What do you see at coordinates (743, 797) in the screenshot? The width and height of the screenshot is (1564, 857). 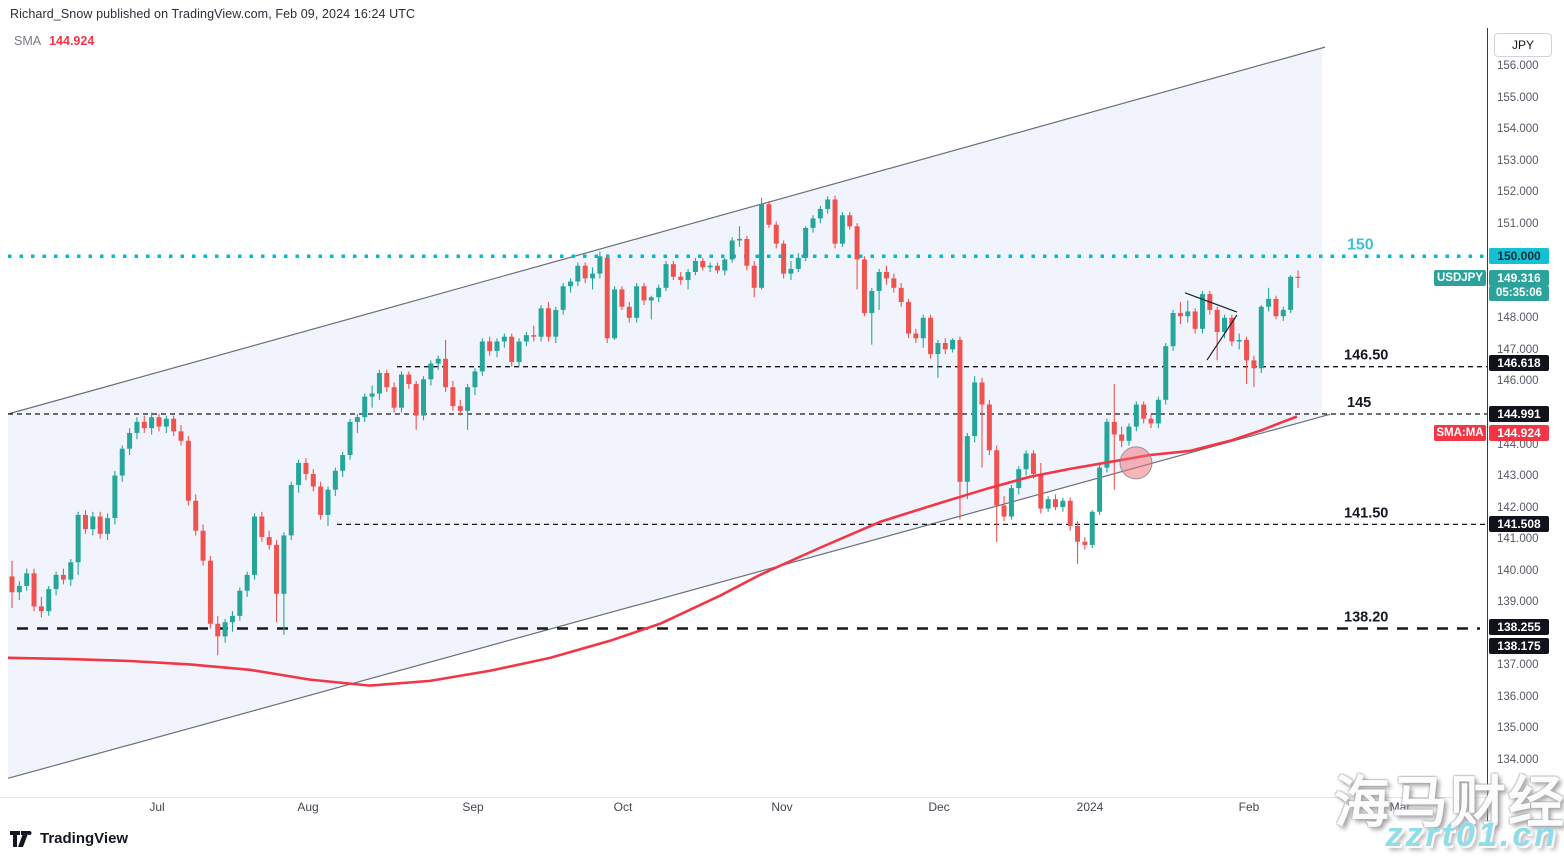 I see `time-axis-line` at bounding box center [743, 797].